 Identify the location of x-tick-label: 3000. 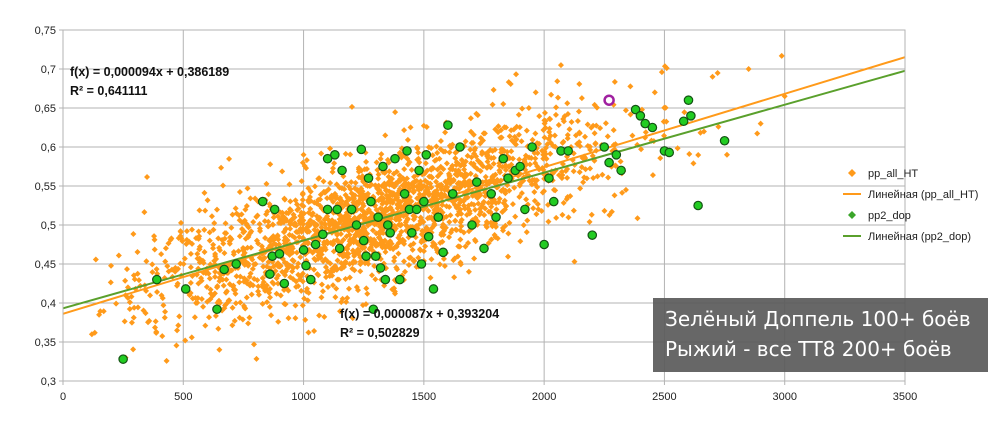
(784, 397).